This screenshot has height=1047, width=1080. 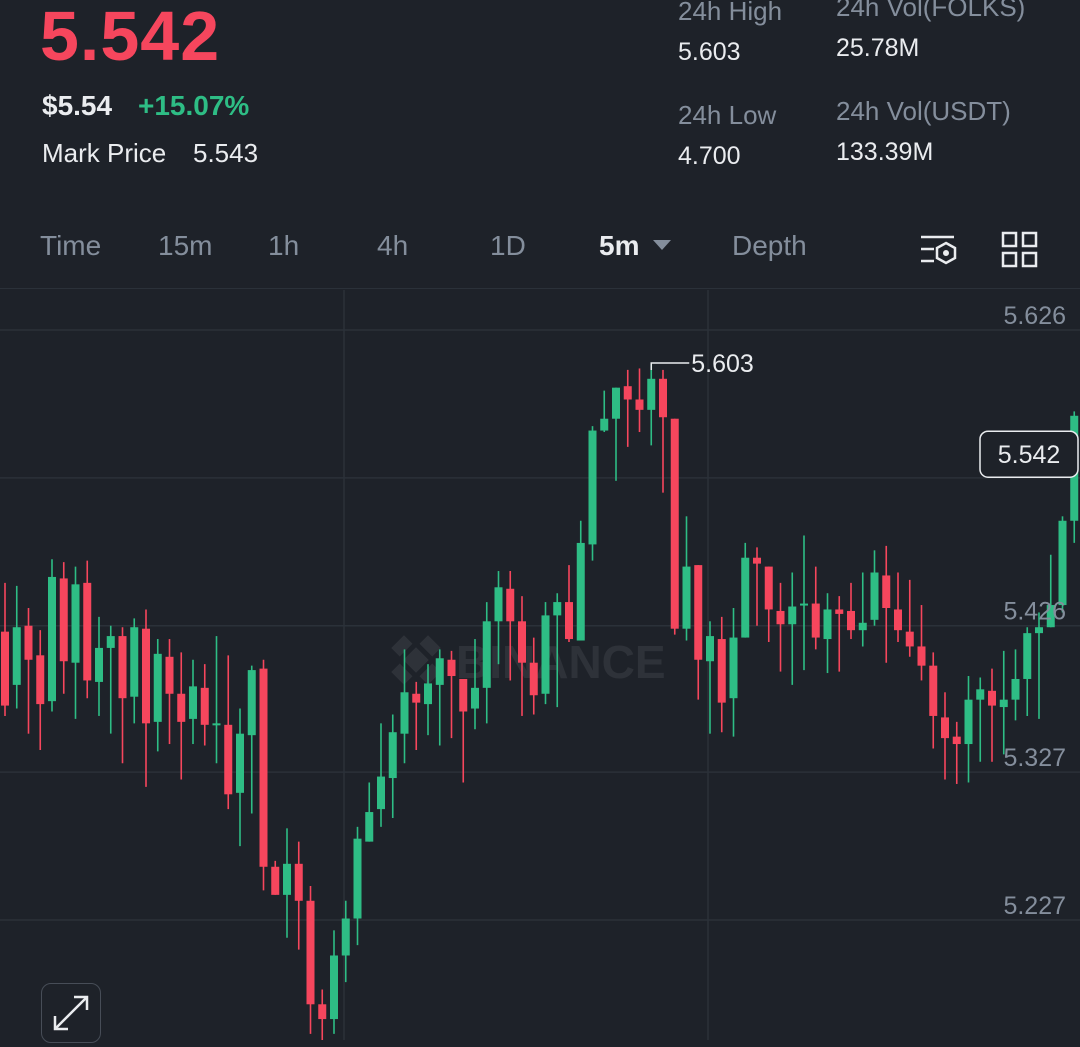 What do you see at coordinates (619, 245) in the screenshot?
I see `tab-5m-label: 5m` at bounding box center [619, 245].